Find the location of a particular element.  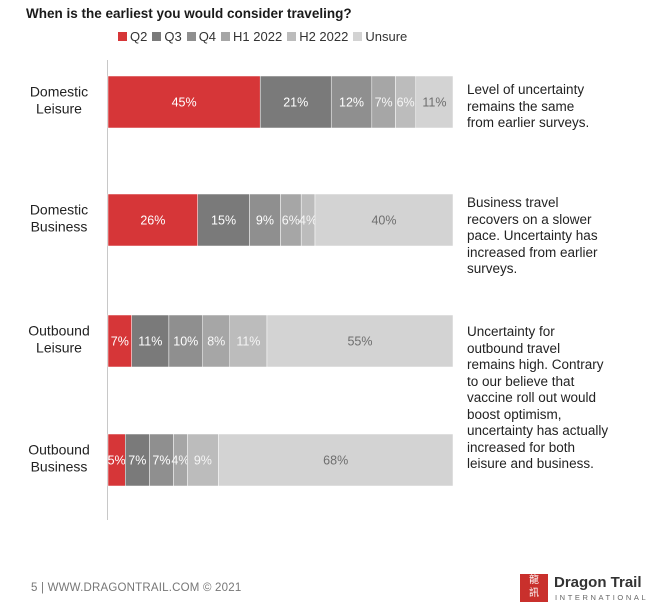

bar-value-label: 21% is located at coordinates (295, 103).